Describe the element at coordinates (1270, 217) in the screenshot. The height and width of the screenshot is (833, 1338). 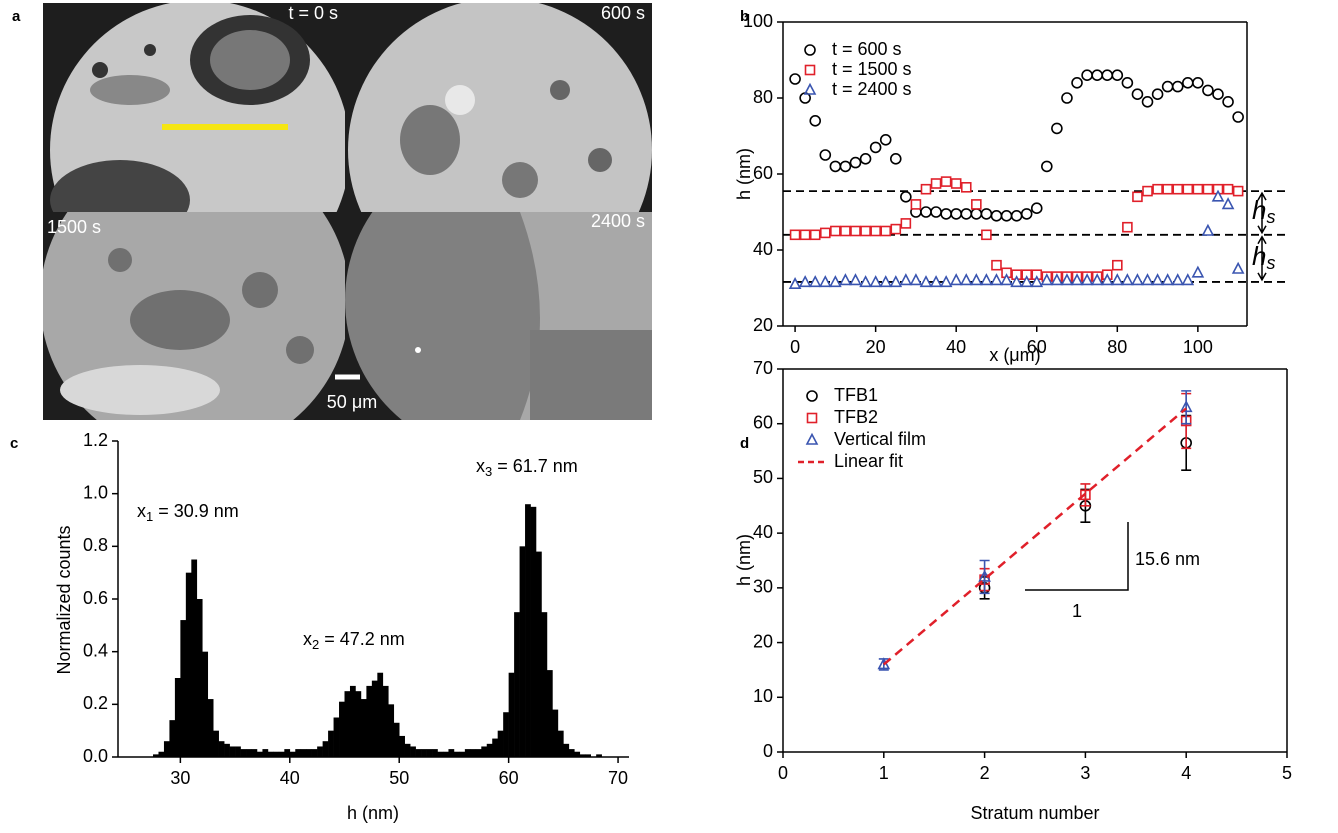
I see `annotation-sub: s` at that location.